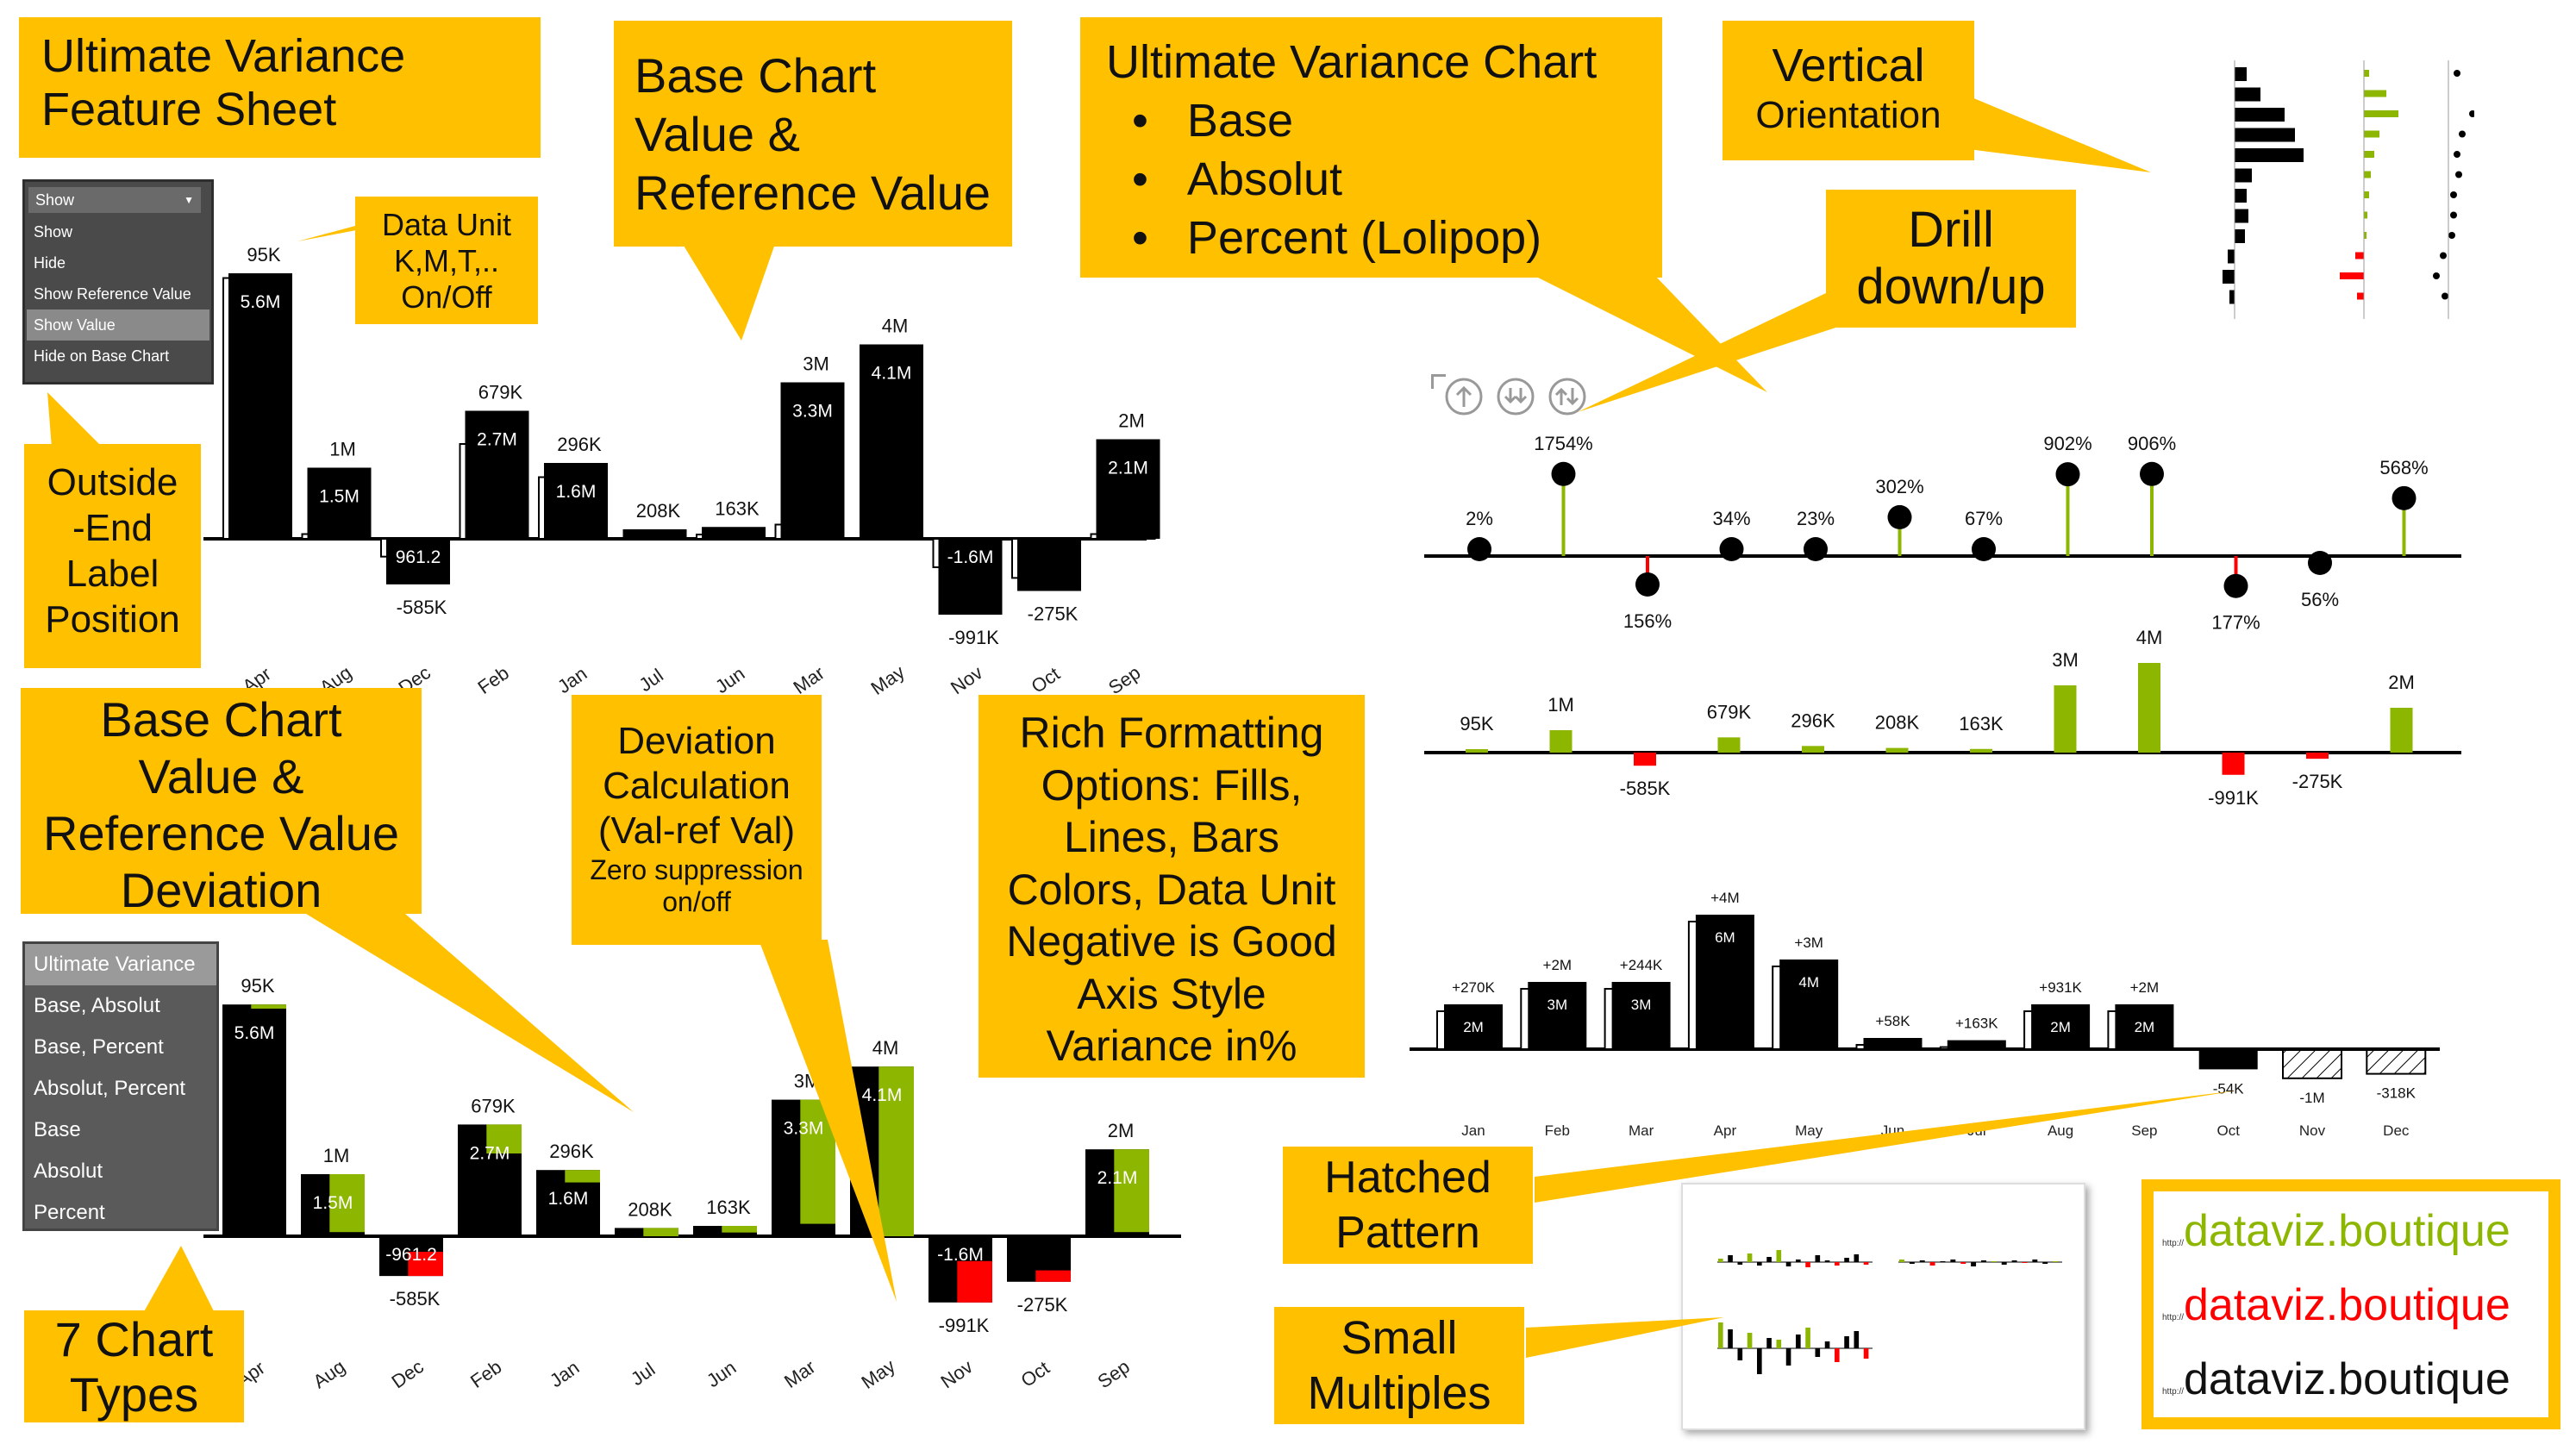 The width and height of the screenshot is (2576, 1444). What do you see at coordinates (1438, 382) in the screenshot?
I see `focus-corner-icon` at bounding box center [1438, 382].